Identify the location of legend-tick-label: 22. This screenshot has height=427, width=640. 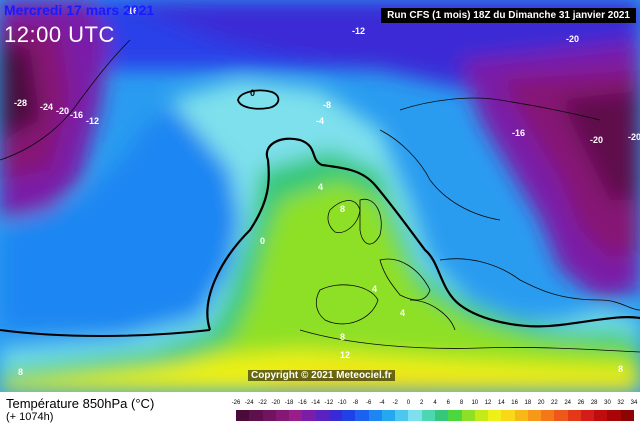
(554, 403).